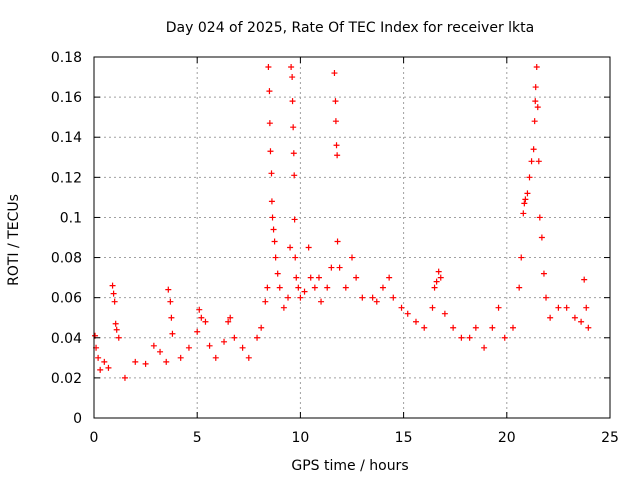 The image size is (640, 480). I want to click on y-tick-label: 0.16, so click(66, 98).